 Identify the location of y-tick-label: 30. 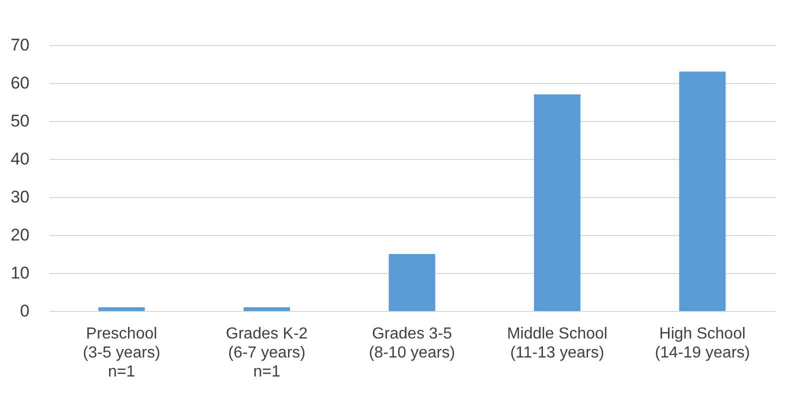
(20, 197).